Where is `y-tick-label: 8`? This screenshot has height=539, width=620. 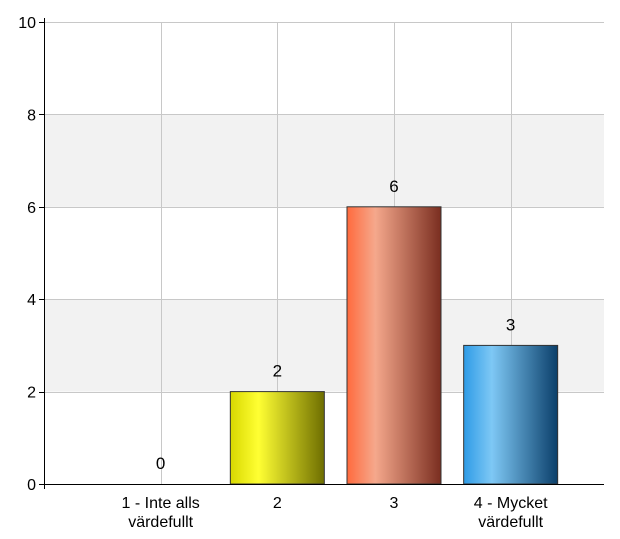 y-tick-label: 8 is located at coordinates (31, 115).